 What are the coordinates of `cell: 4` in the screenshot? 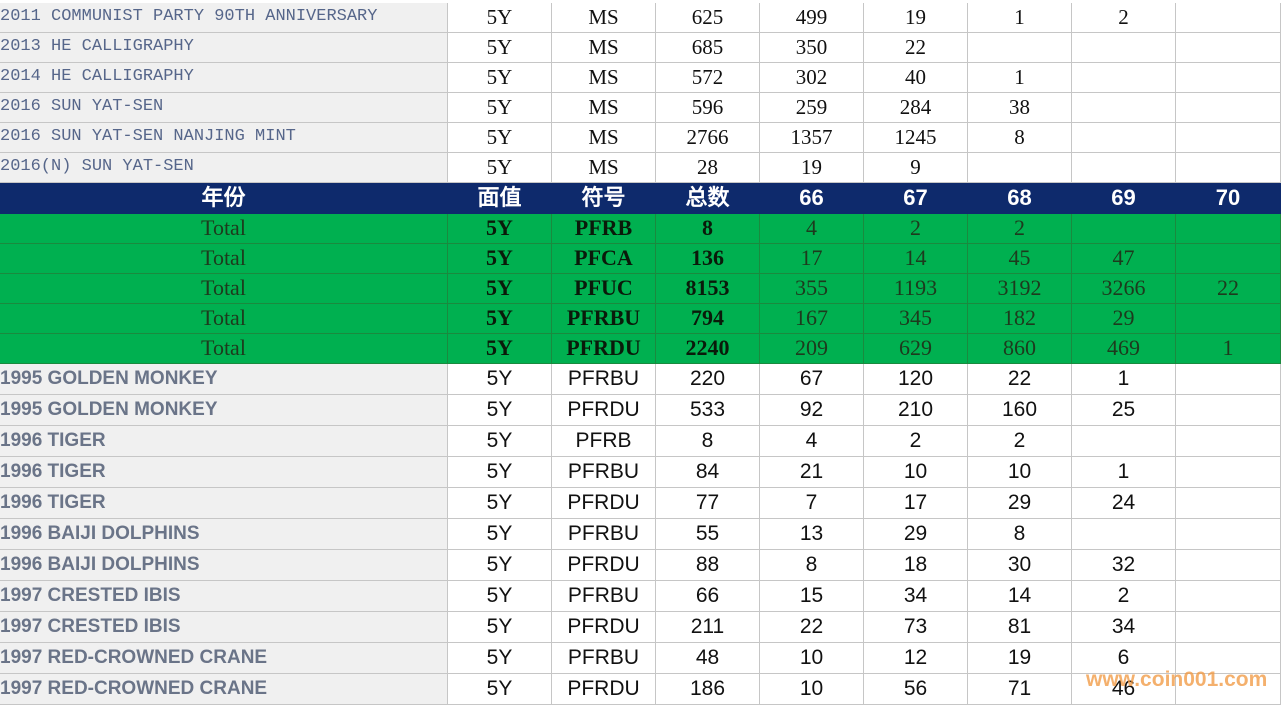 It's located at (812, 441).